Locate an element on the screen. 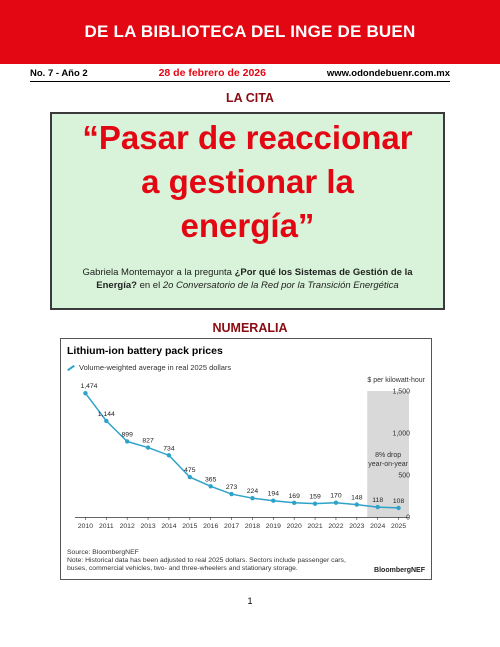 Image resolution: width=500 pixels, height=647 pixels. data-label: 169 is located at coordinates (295, 496).